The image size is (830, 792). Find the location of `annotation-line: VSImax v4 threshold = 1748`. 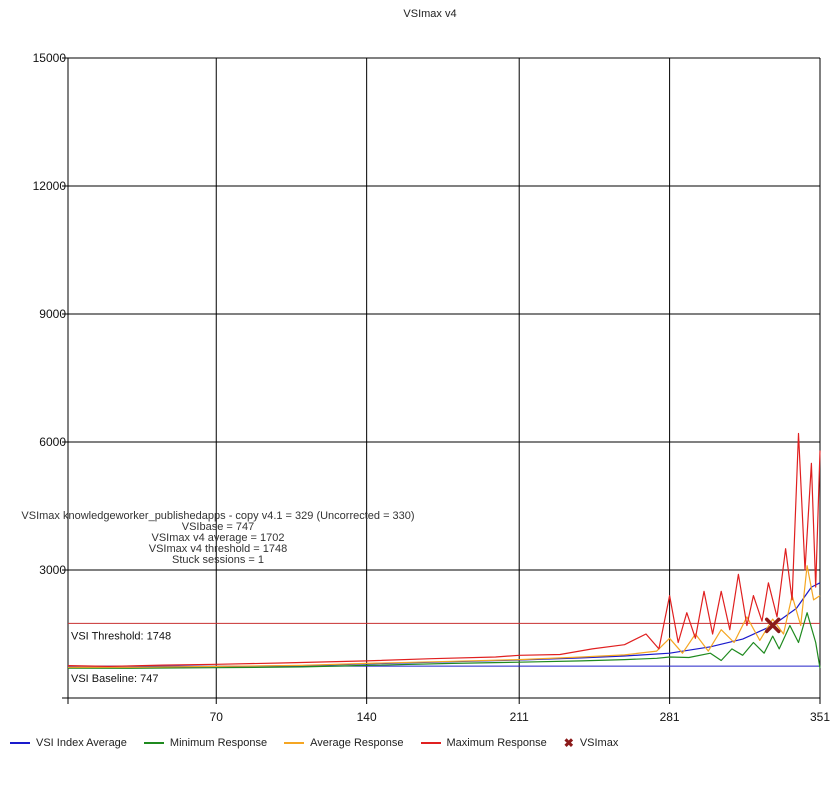

annotation-line: VSImax v4 threshold = 1748 is located at coordinates (218, 549).